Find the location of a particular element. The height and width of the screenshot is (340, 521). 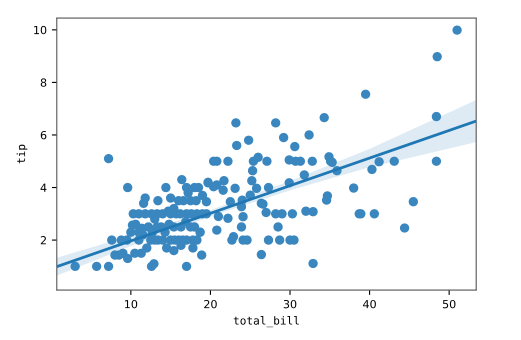

y-axis-title: tip is located at coordinates (22, 154).